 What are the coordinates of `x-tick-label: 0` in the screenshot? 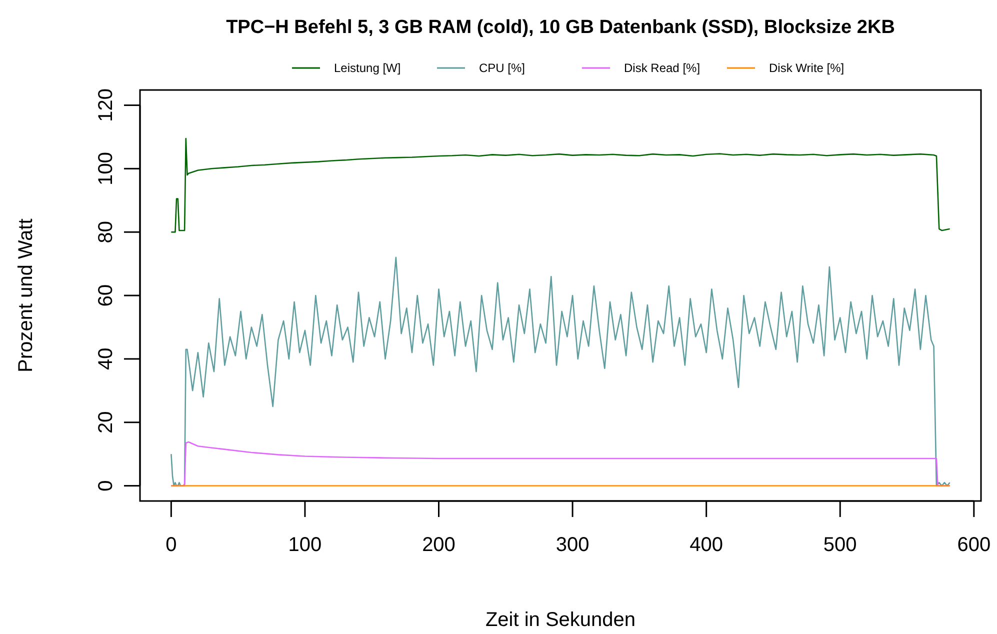 It's located at (171, 545).